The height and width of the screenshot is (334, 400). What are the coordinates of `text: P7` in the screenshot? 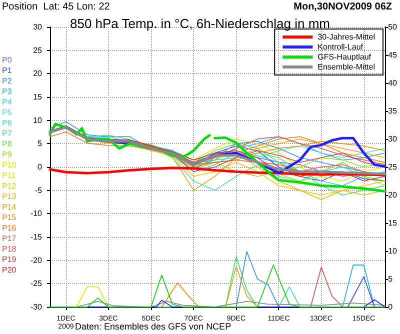 It's located at (7, 133).